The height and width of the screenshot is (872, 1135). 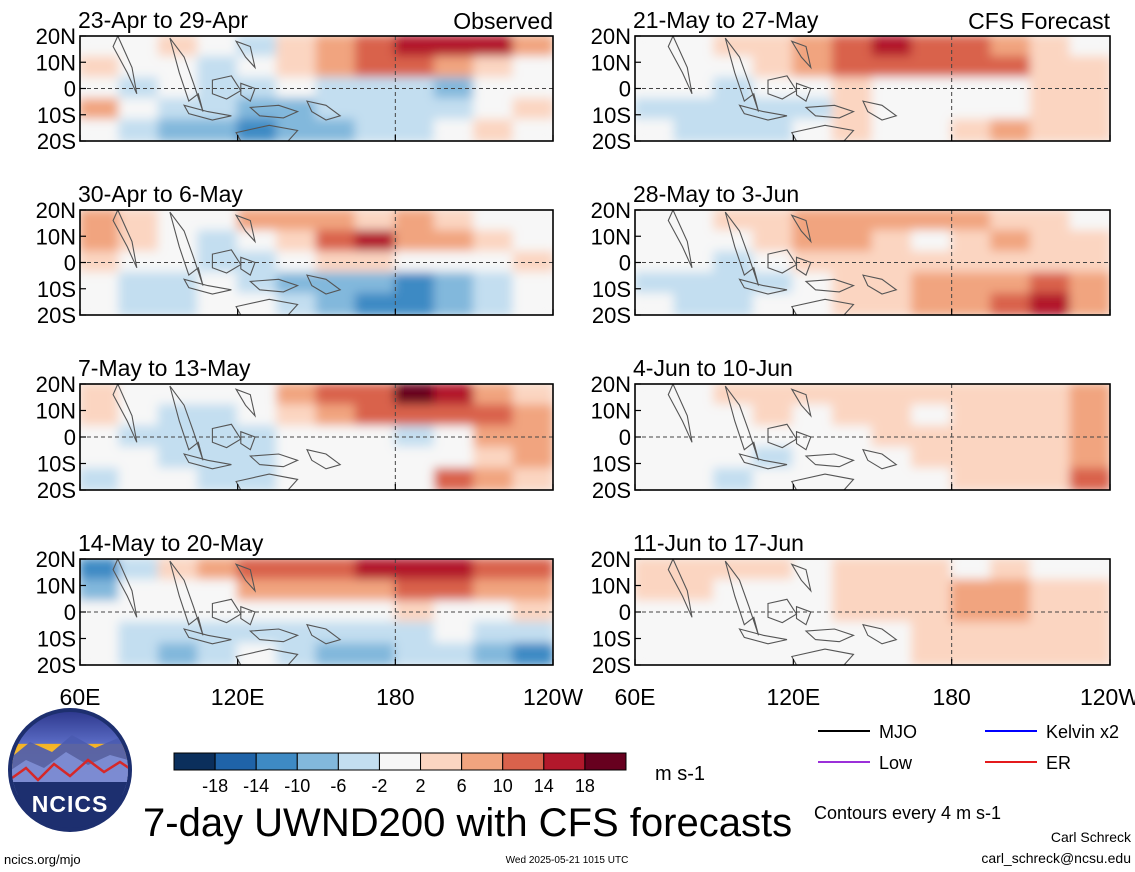 I want to click on y-tick-label: 20S, so click(x=56, y=665).